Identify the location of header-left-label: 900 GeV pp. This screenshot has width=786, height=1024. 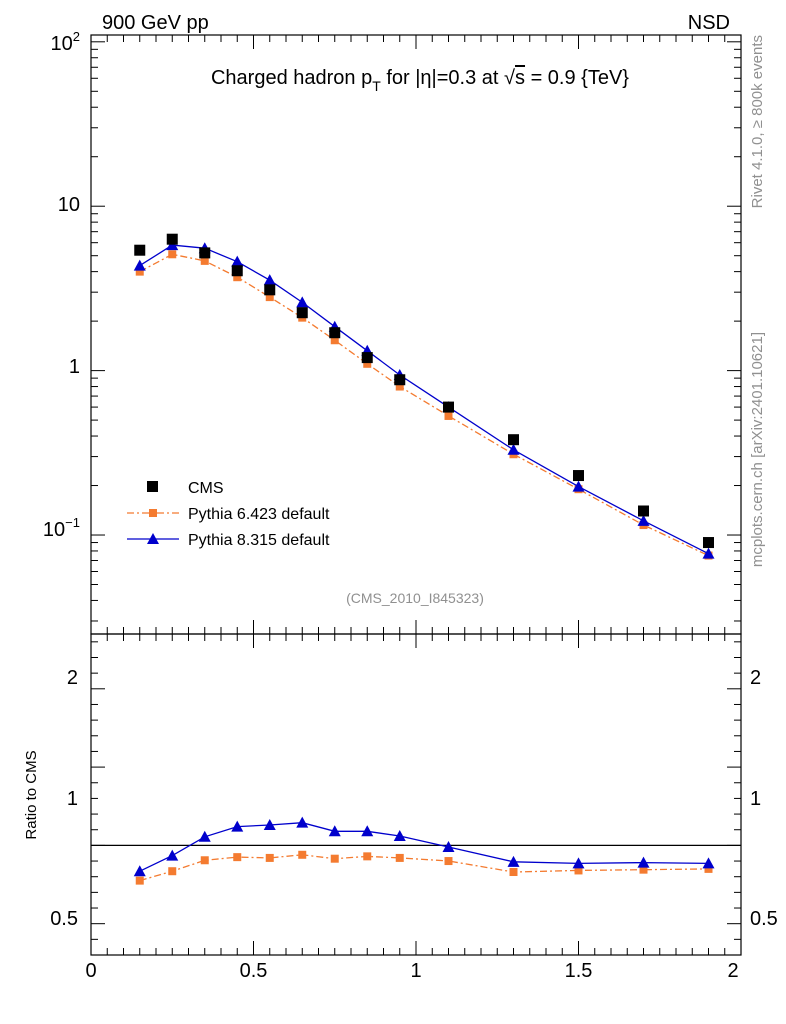
(155, 23).